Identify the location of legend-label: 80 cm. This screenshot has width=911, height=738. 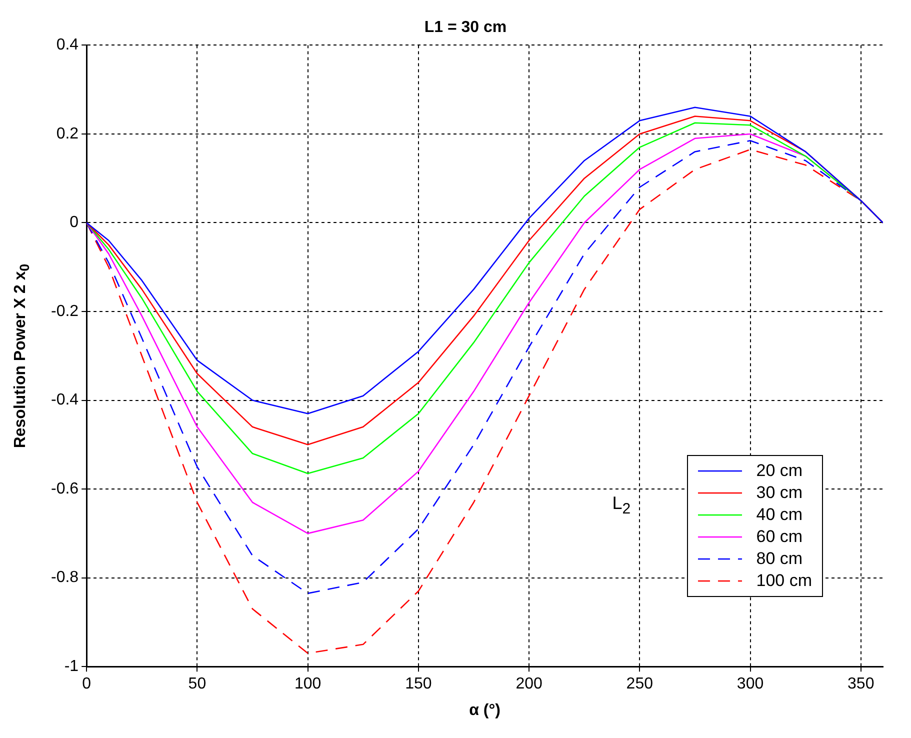
(779, 558).